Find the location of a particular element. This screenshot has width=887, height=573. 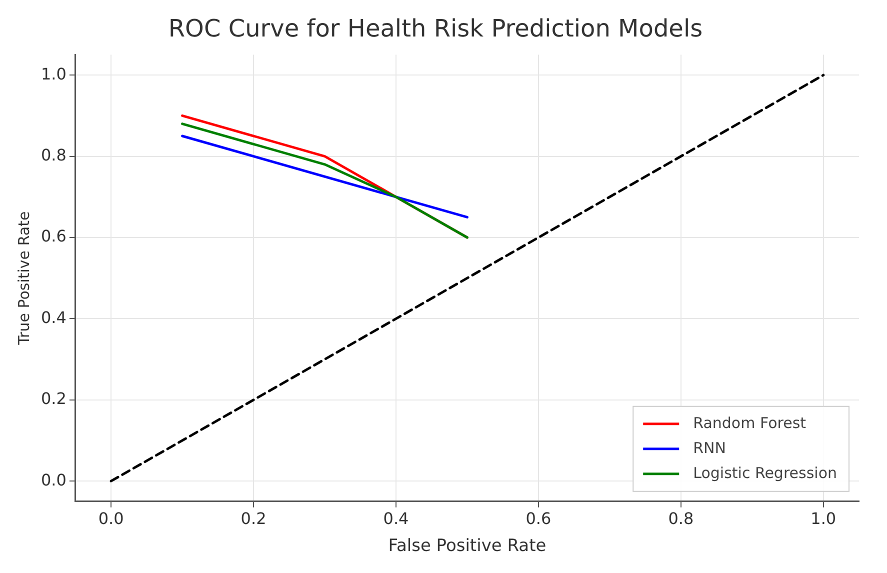

y-tick-label: 1.0 is located at coordinates (53, 74).